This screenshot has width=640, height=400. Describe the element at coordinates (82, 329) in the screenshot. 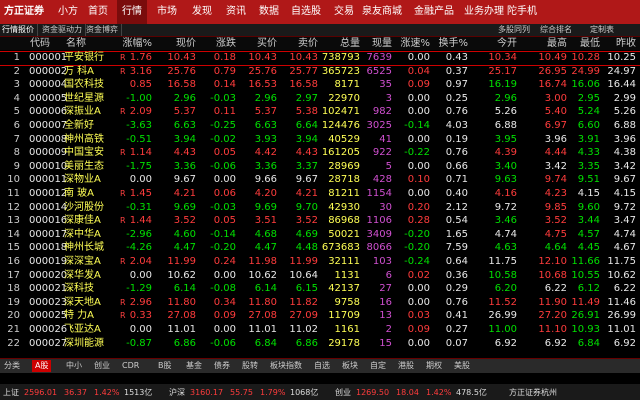

I see `stock-name: 飞亚达A` at that location.